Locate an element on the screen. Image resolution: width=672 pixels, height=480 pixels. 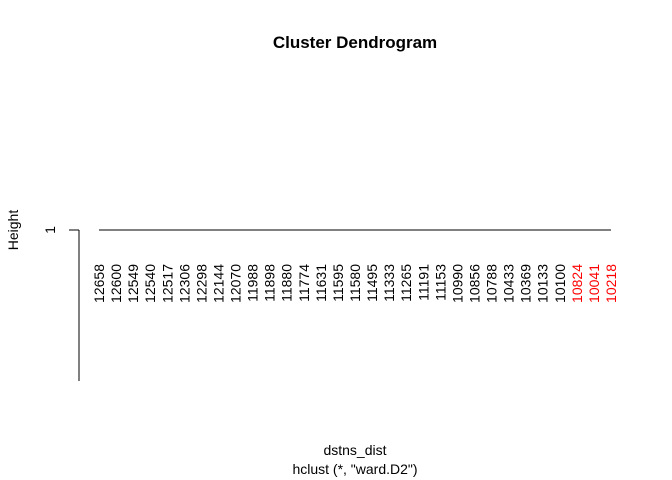
leaf-label: 11631 is located at coordinates (321, 283).